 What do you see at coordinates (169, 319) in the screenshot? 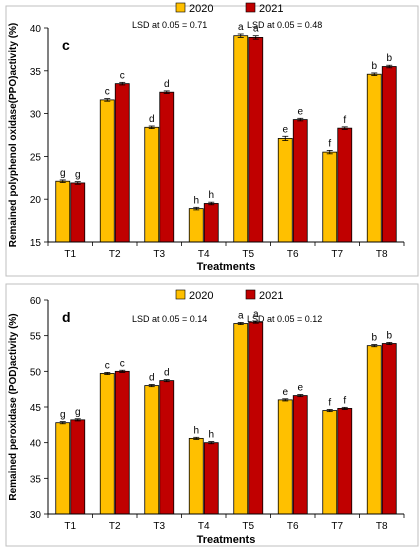
I see `lsd-annotation: LSD at 0.05 = 0.14` at bounding box center [169, 319].